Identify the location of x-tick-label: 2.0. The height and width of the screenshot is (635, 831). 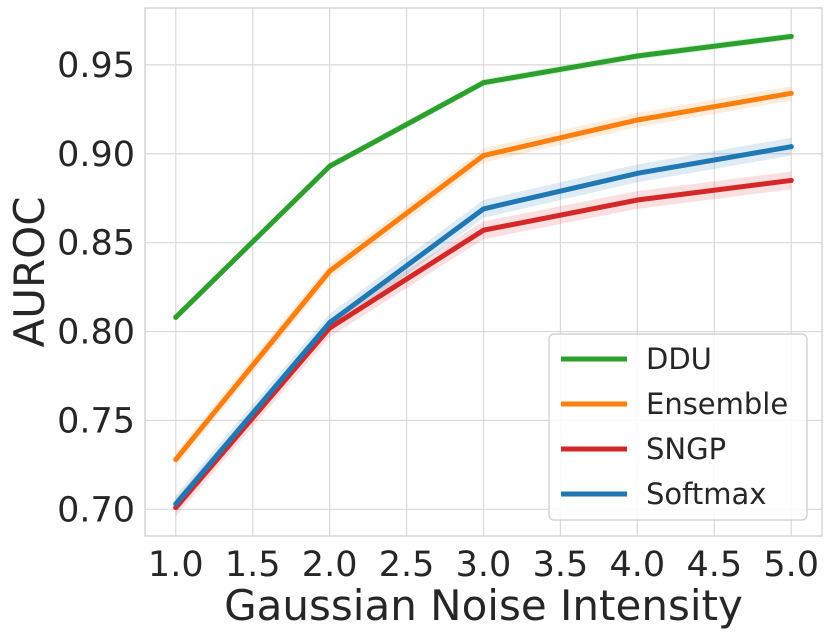
(330, 565).